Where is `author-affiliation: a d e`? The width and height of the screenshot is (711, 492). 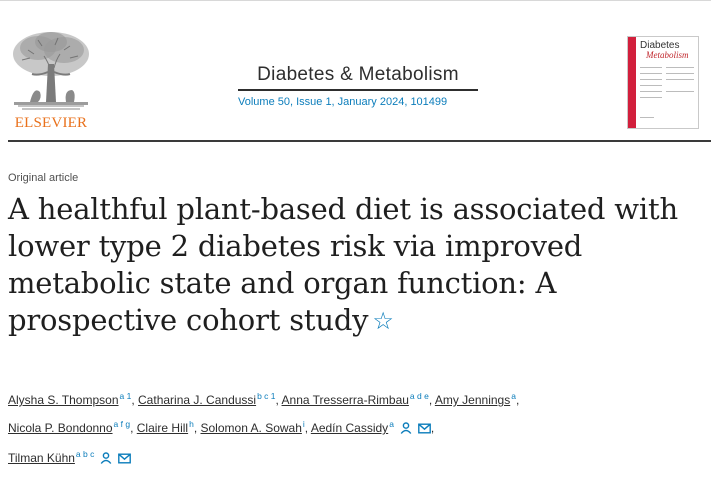 author-affiliation: a d e is located at coordinates (419, 396).